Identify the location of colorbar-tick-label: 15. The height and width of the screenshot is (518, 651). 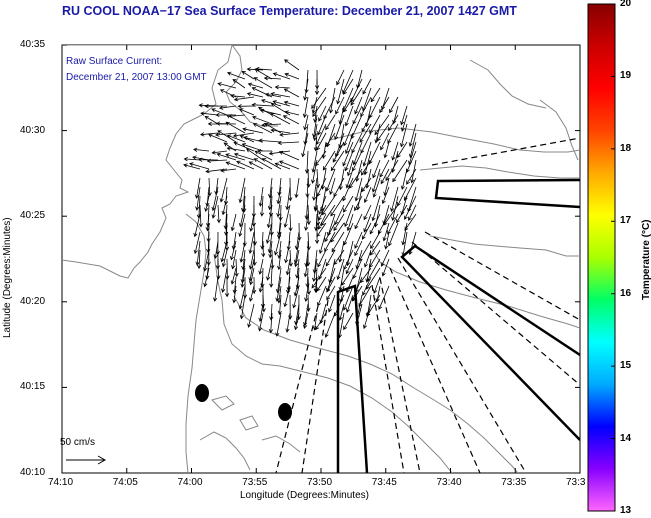
(626, 366).